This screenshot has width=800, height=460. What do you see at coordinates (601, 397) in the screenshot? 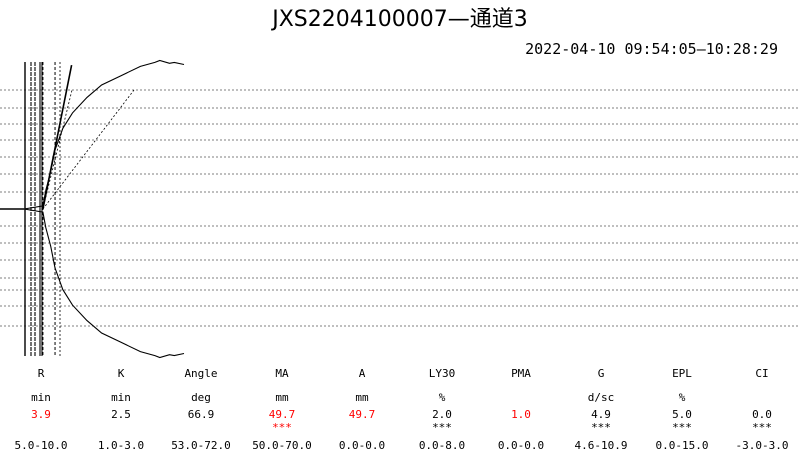
I see `param-unit: d/sc` at bounding box center [601, 397].